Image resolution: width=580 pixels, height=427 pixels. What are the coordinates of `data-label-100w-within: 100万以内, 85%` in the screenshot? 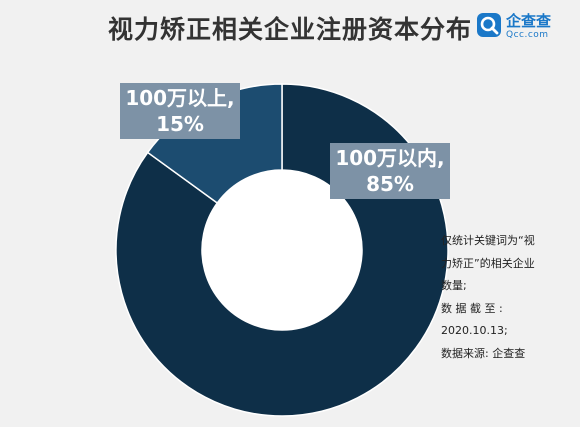 It's located at (390, 171).